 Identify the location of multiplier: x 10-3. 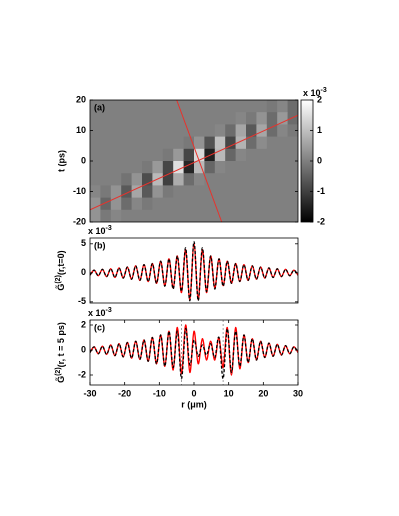
(100, 313).